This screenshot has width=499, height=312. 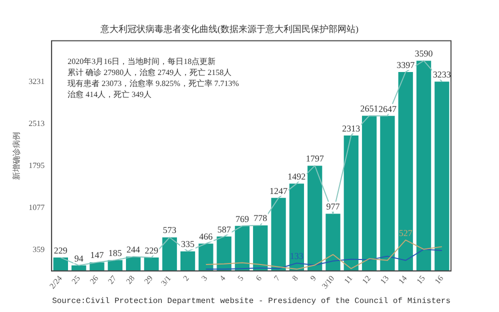 I want to click on x-tick-label: 11, so click(x=348, y=280).